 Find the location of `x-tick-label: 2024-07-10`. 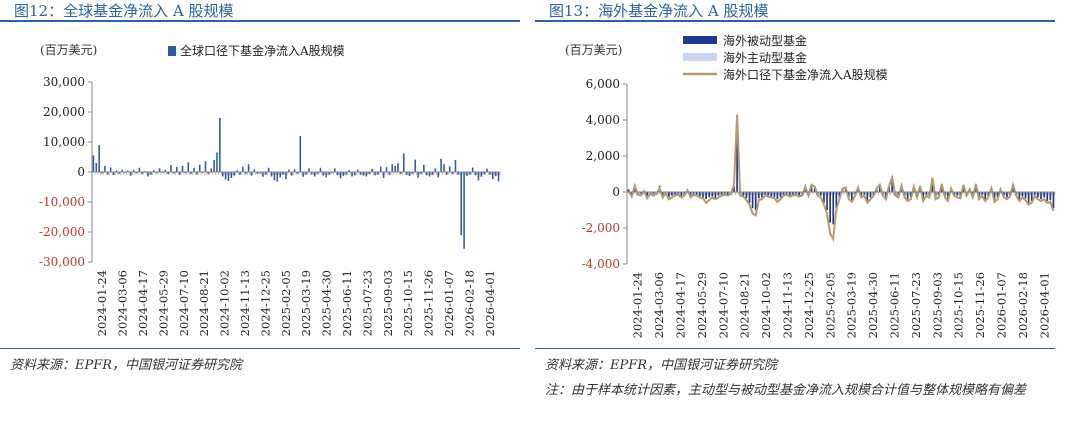

x-tick-label: 2024-07-10 is located at coordinates (184, 303).